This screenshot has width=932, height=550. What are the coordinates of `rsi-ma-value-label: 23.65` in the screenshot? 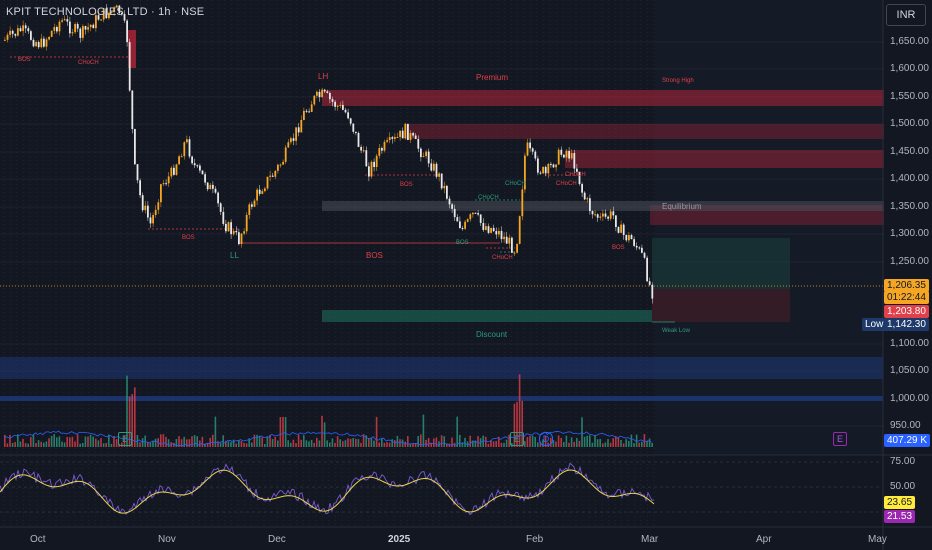 It's located at (900, 502).